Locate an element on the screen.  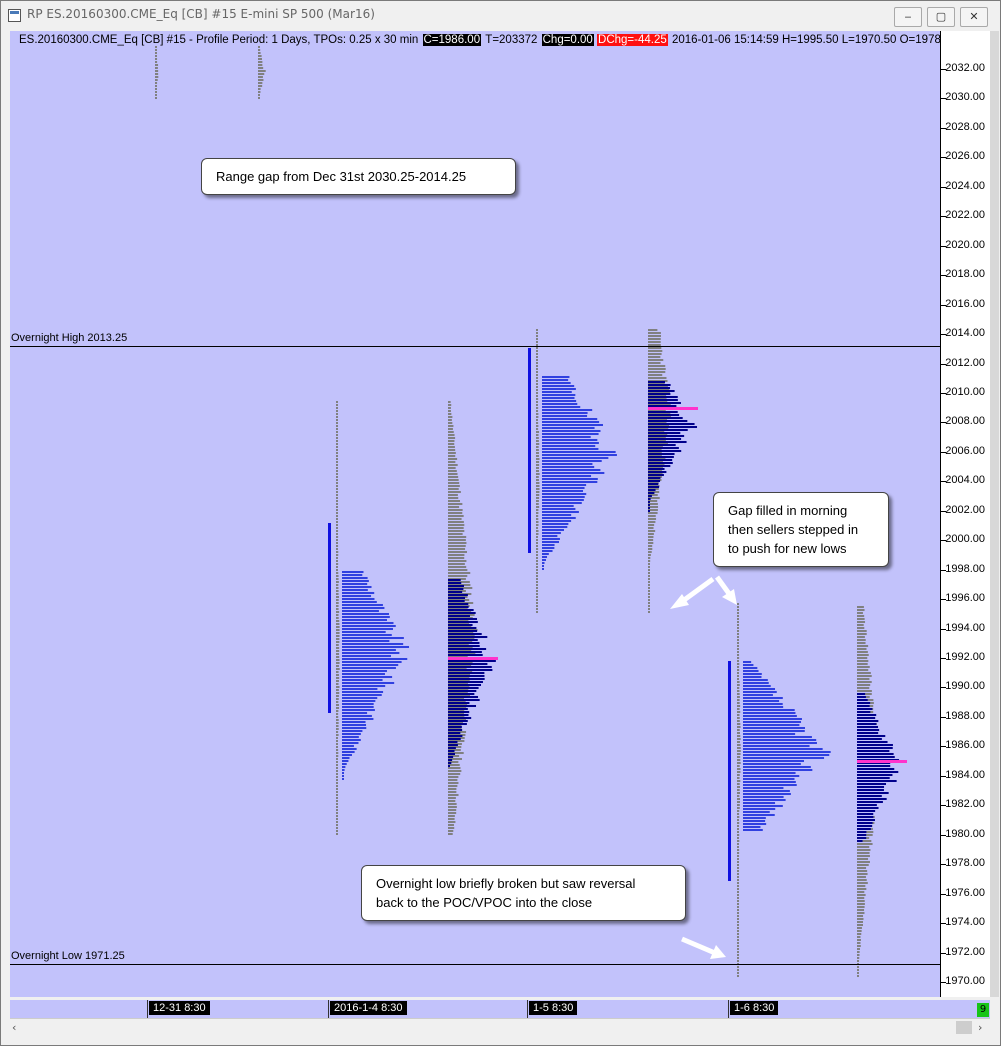
minimize-button: ‒ is located at coordinates (908, 17).